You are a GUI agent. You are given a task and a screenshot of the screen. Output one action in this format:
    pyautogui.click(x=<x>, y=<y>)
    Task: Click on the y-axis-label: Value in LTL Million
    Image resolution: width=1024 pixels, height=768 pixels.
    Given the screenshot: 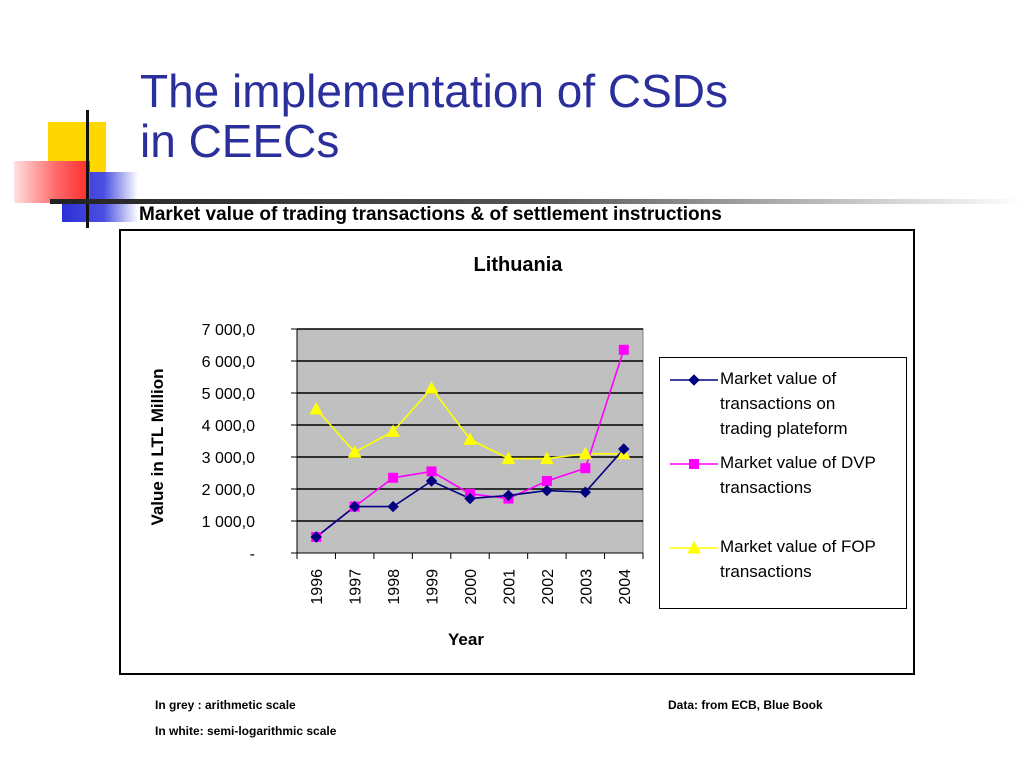 What is the action you would take?
    pyautogui.click(x=157, y=446)
    